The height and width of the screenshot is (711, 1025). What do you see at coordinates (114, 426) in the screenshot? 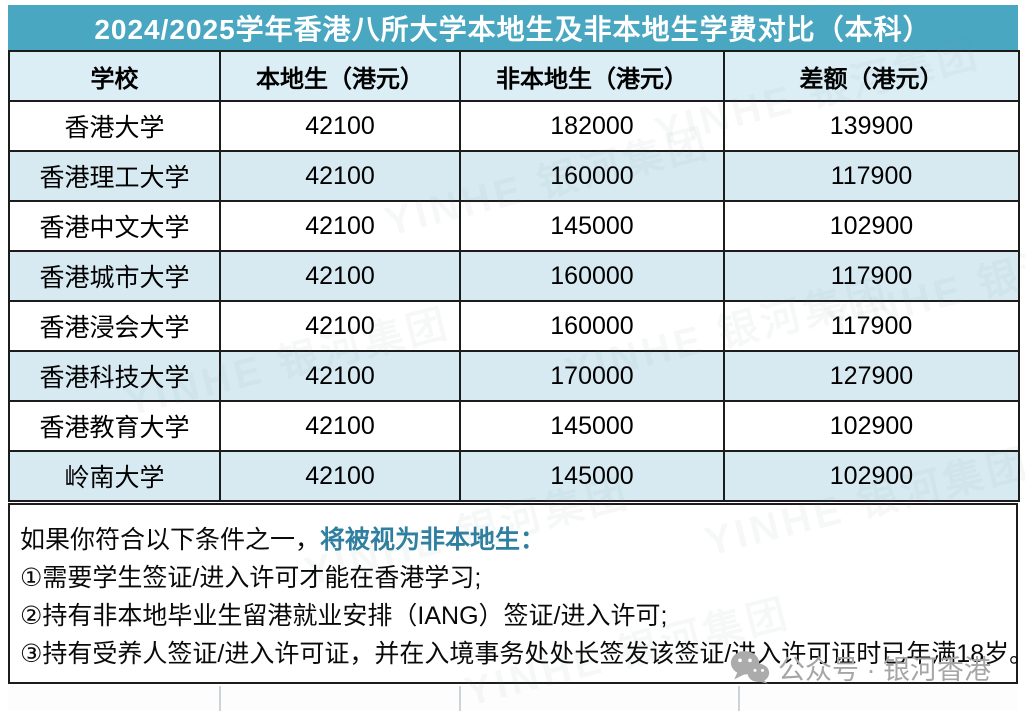
I see `school-cell: 香港教育大学` at bounding box center [114, 426].